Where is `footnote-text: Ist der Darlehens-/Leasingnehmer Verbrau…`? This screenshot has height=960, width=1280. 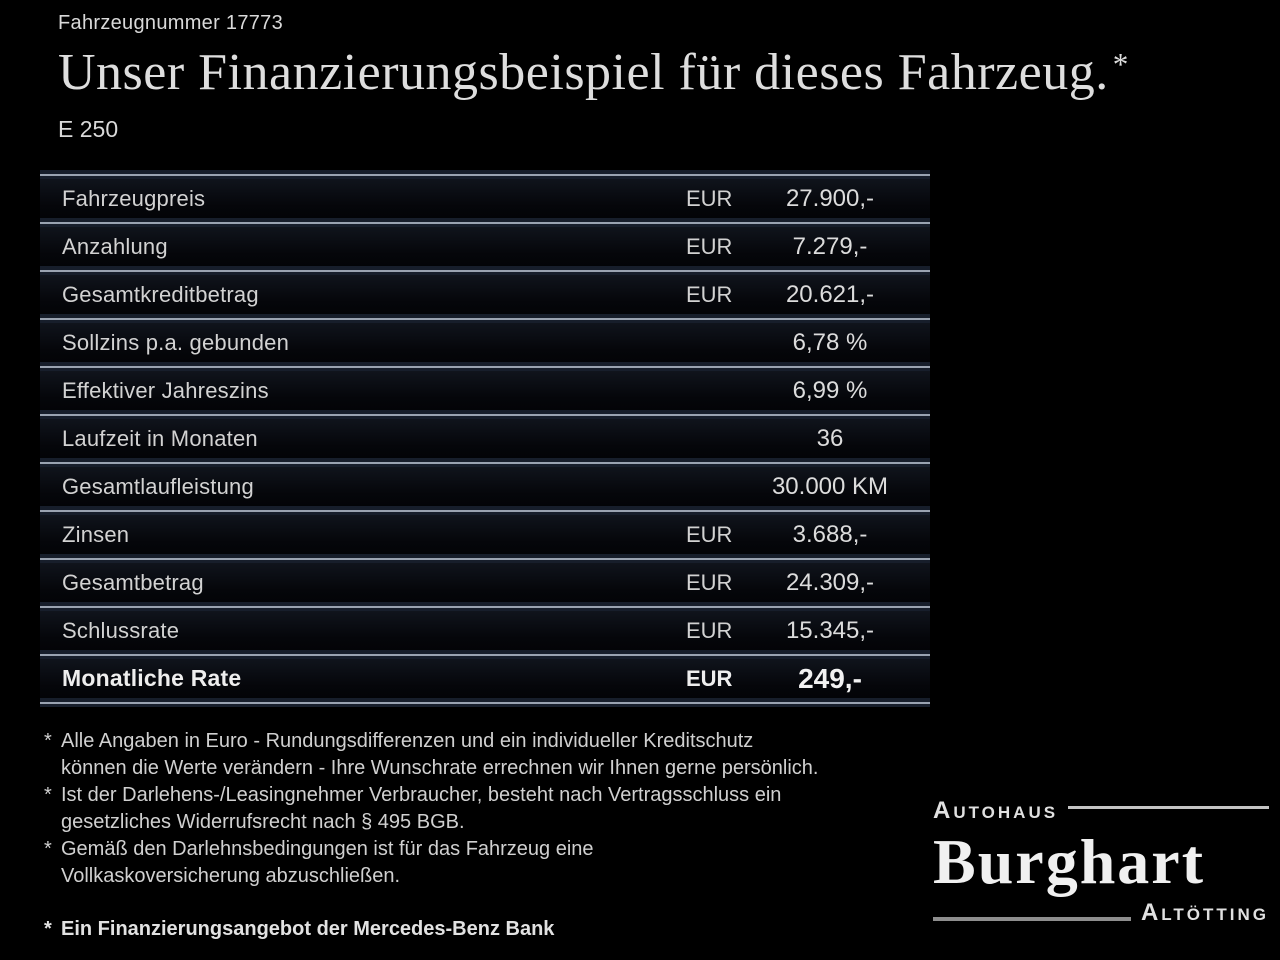
footnote-text: Ist der Darlehens-/Leasingnehmer Verbrau… is located at coordinates (502, 809).